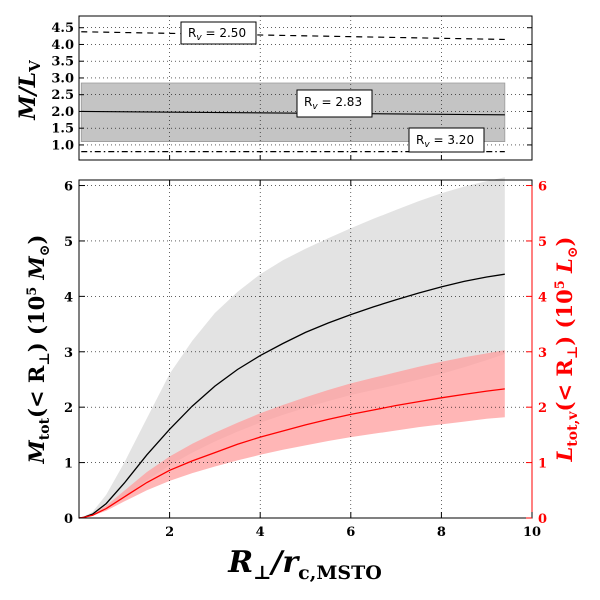 Image resolution: width=600 pixels, height=600 pixels. Describe the element at coordinates (542, 519) in the screenshot. I see `bottom-ytick-label-right-0: 0` at that location.